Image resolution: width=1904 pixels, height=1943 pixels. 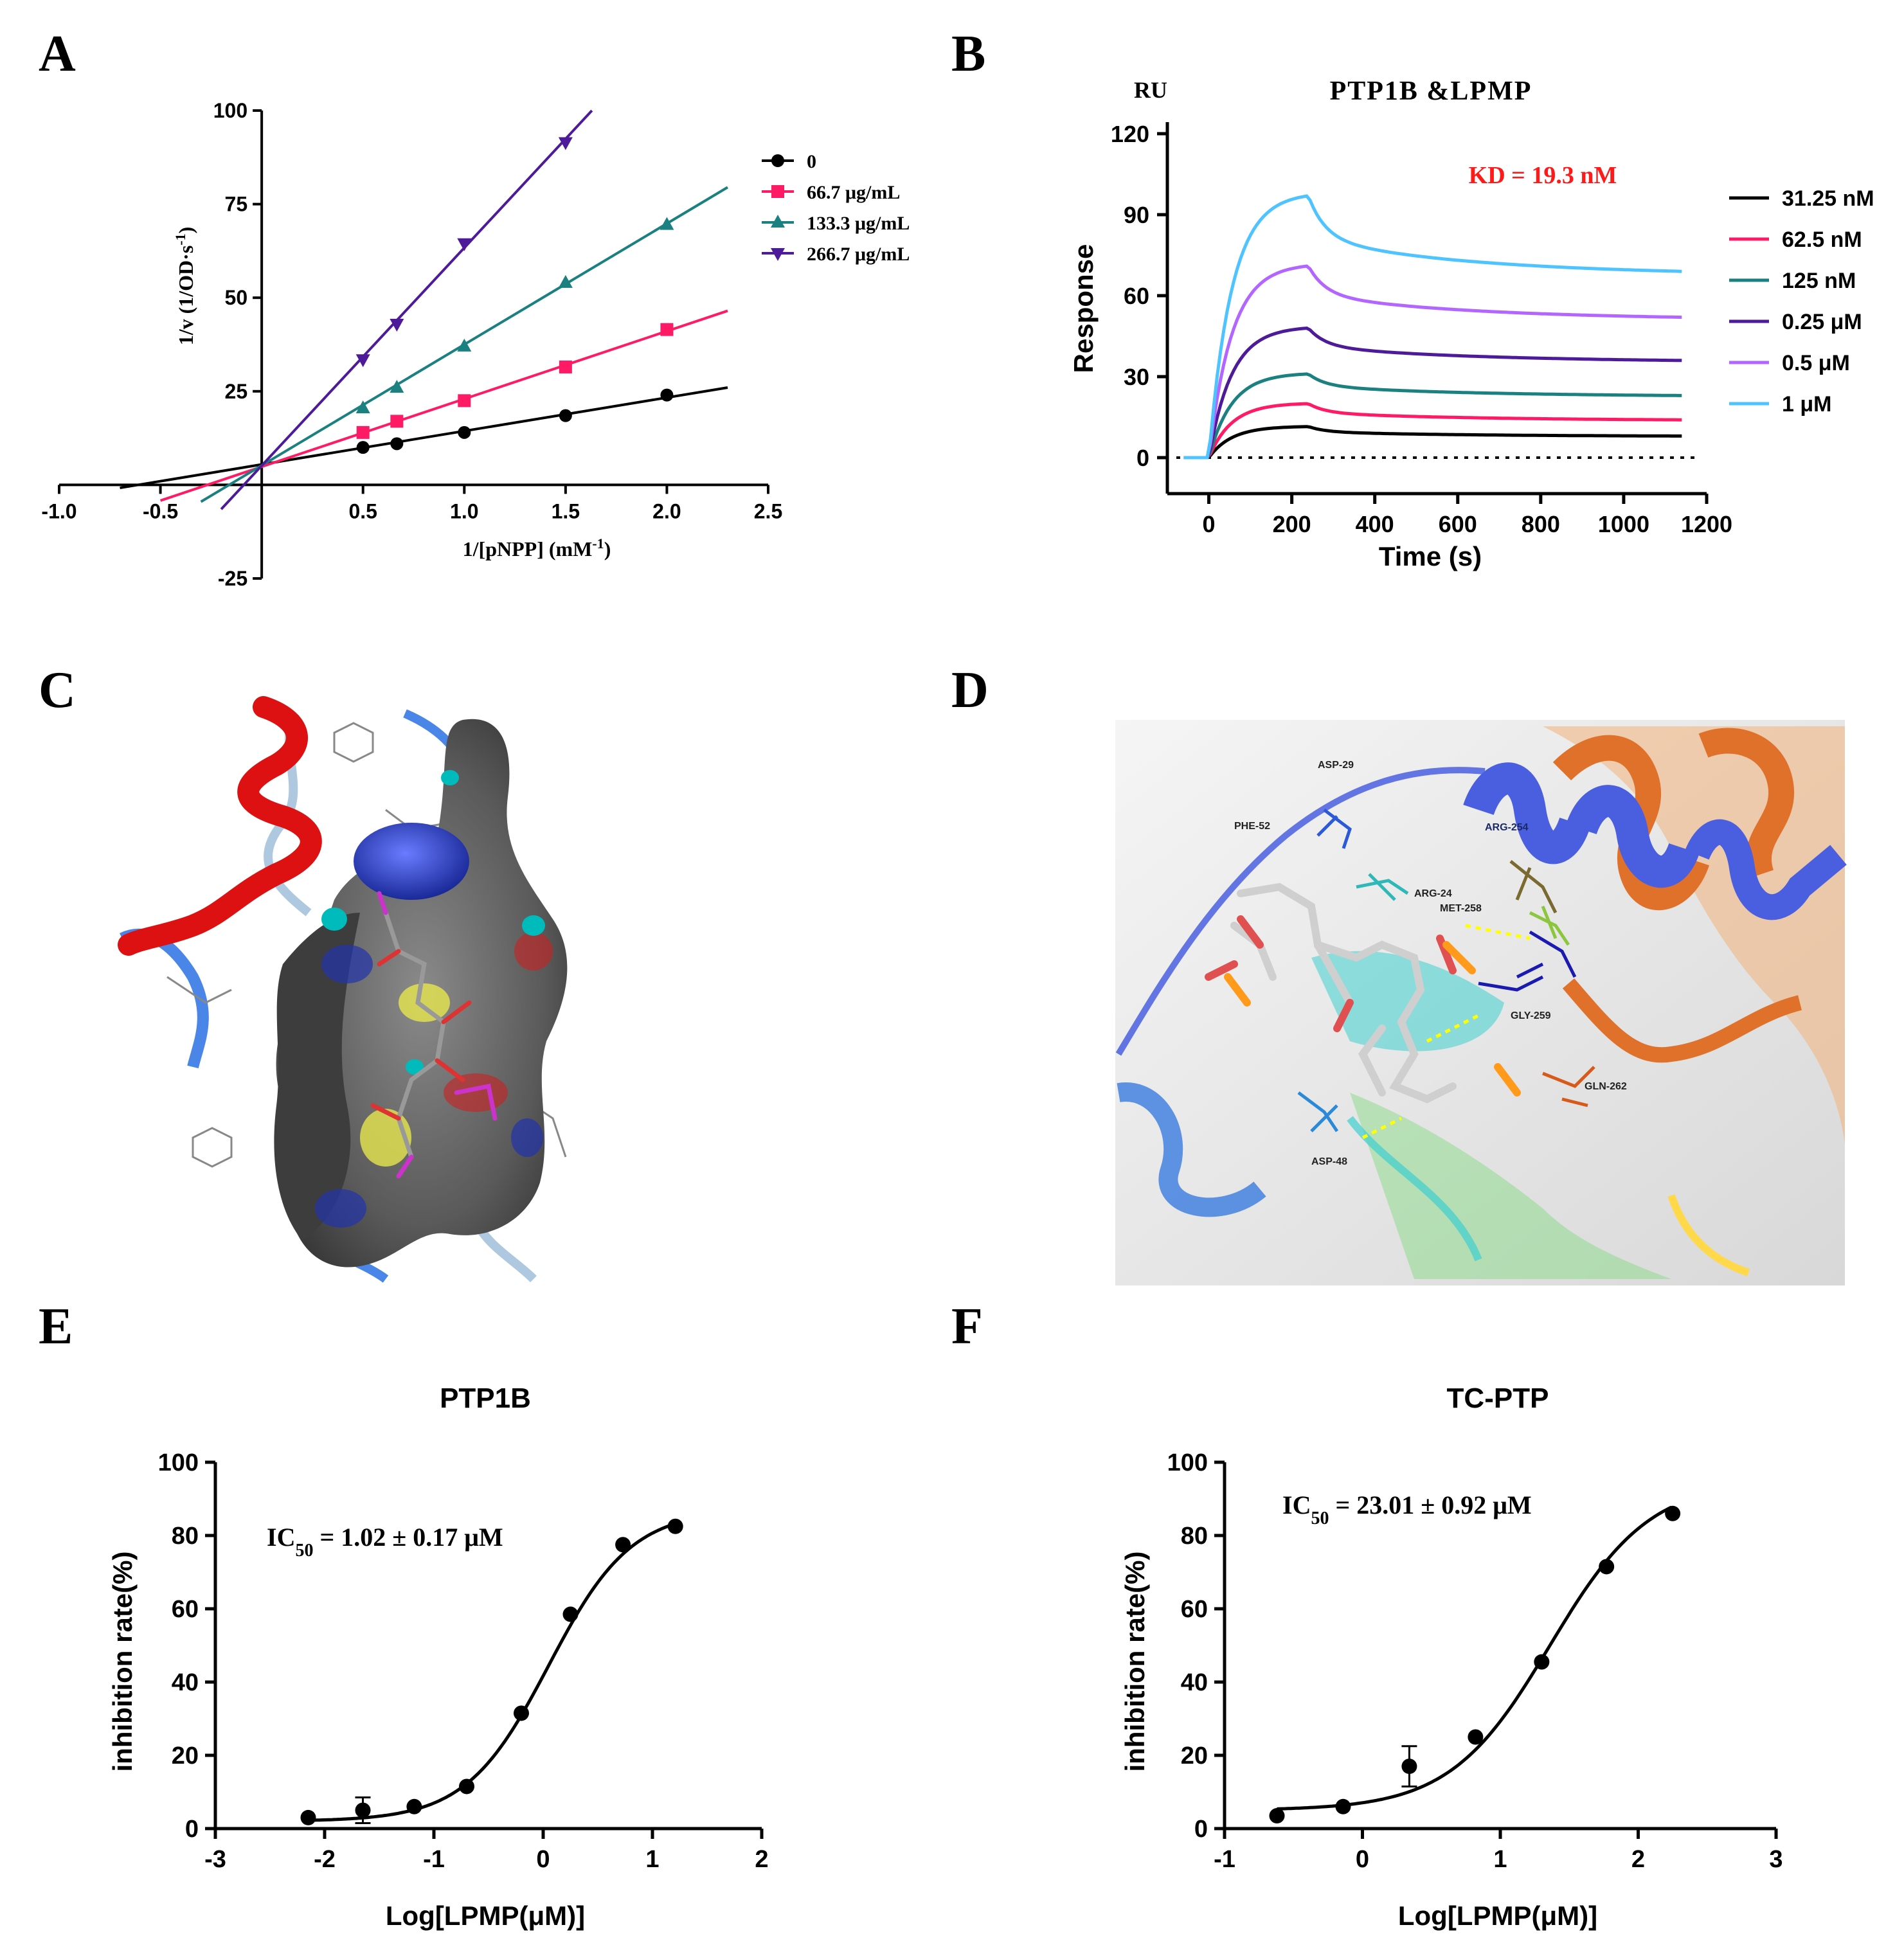 I want to click on panel-e-ylabel: inhibition rate(%), so click(x=122, y=1662).